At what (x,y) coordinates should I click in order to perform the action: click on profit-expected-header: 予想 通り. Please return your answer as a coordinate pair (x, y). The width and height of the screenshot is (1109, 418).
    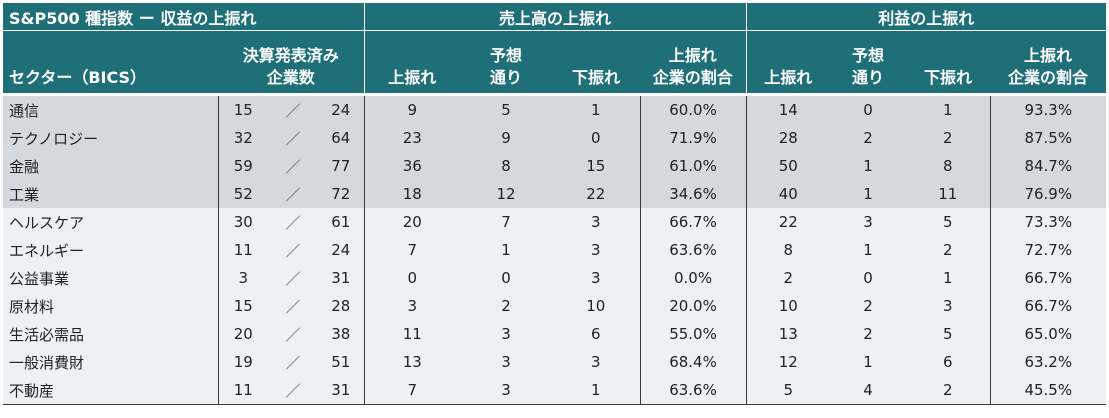
    Looking at the image, I should click on (868, 62).